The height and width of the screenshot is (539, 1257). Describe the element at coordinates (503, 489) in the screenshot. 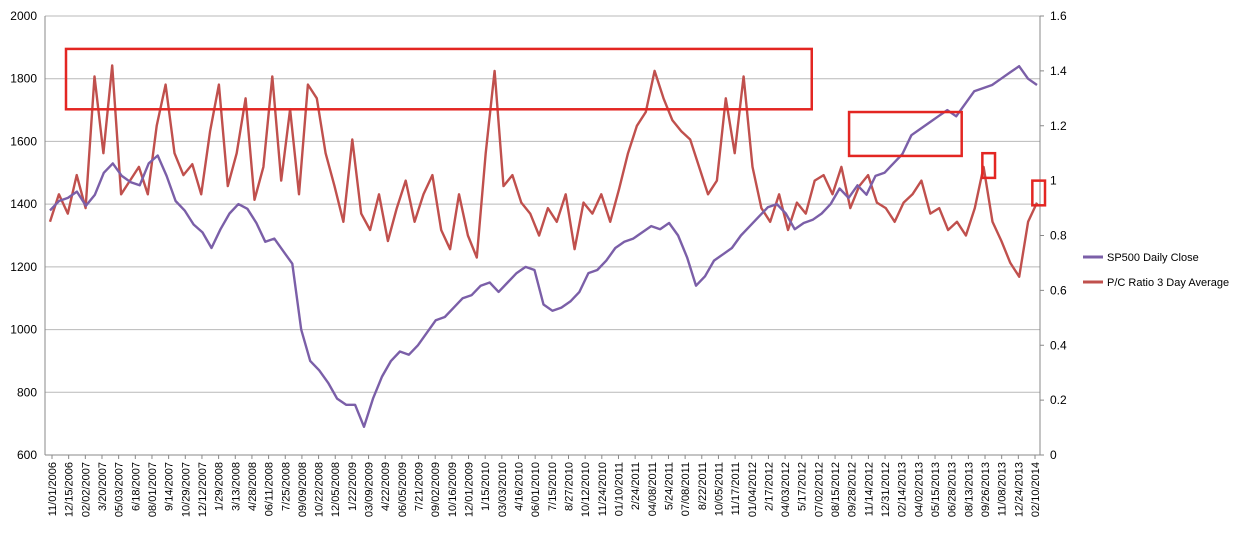

I see `x-tick-label: 03/03/2010` at that location.